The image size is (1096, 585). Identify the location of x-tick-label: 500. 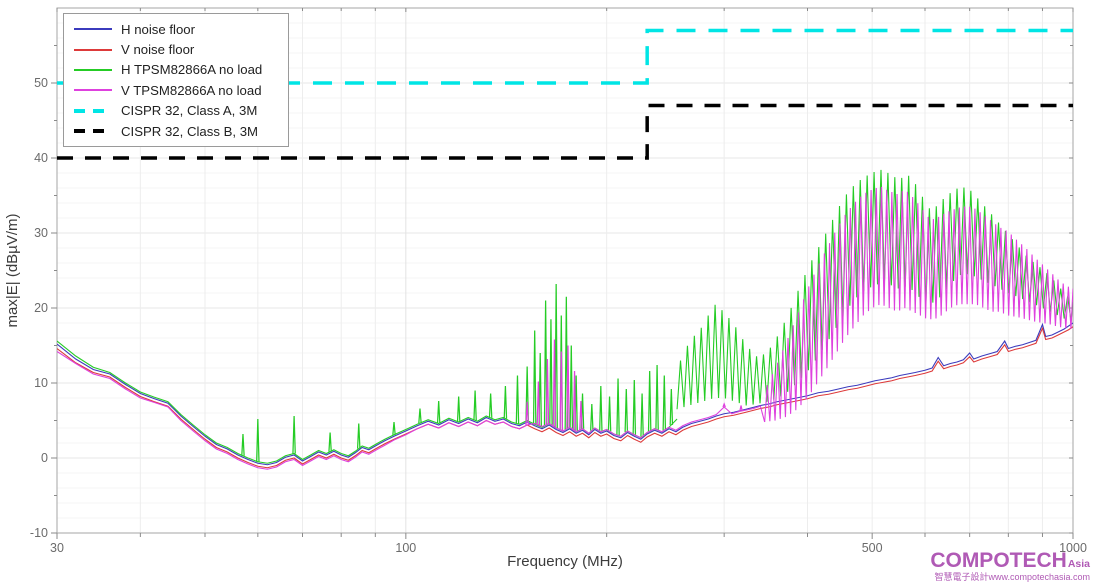
(872, 548).